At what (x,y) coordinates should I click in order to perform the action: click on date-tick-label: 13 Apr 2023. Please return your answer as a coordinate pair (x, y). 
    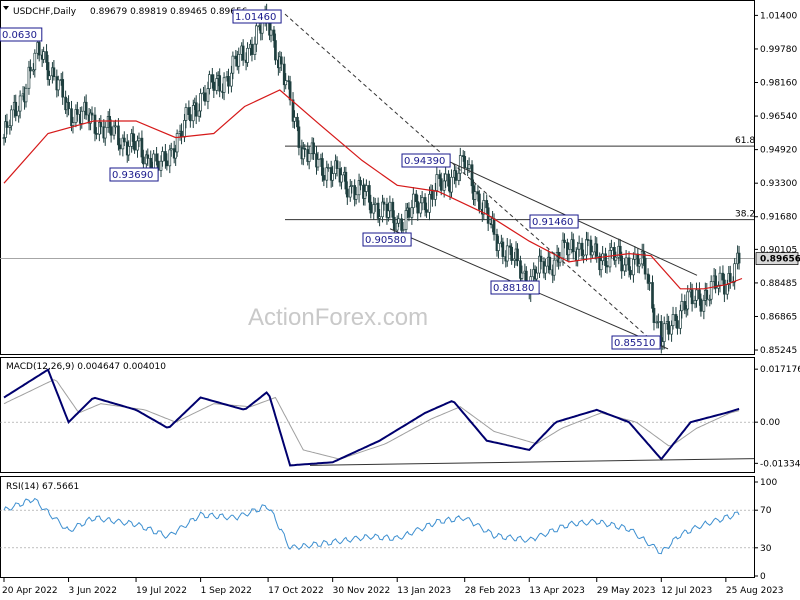
    Looking at the image, I should click on (557, 591).